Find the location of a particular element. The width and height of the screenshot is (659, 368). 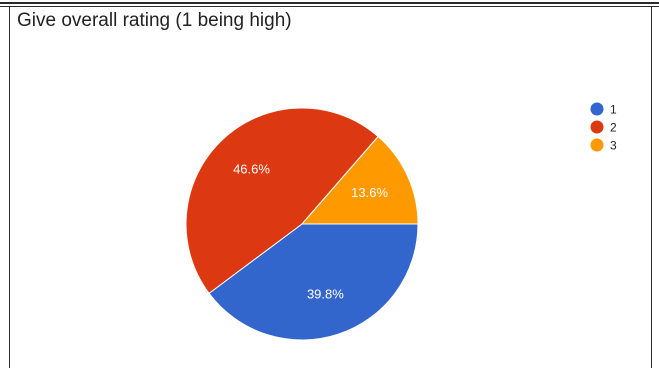

left-border is located at coordinates (9, 187).